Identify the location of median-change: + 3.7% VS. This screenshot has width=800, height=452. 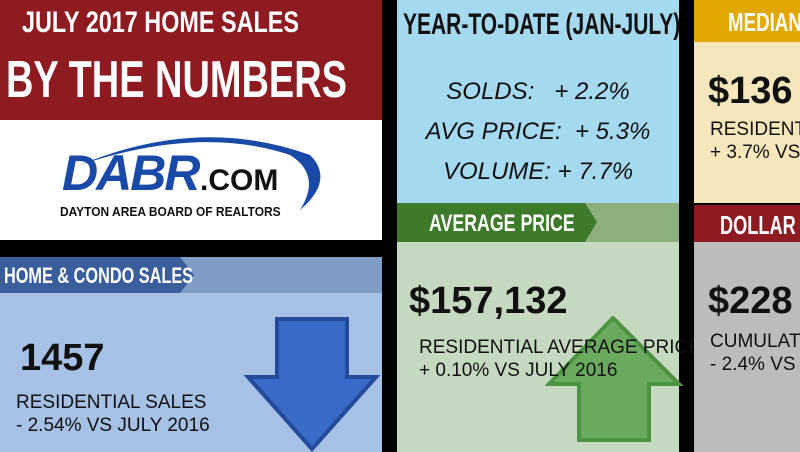
(755, 152).